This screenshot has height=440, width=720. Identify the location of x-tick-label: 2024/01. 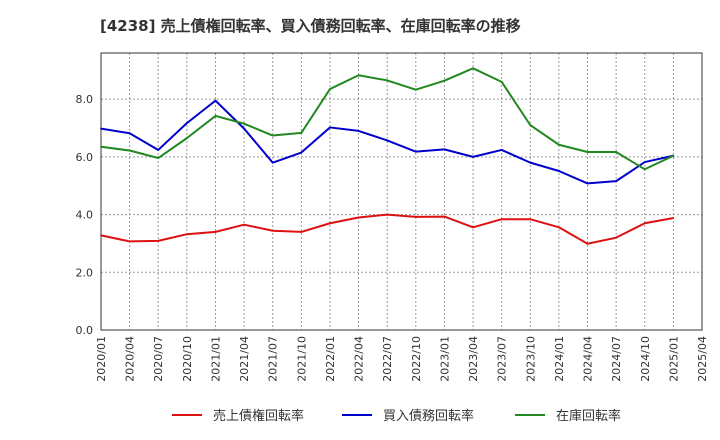
(559, 359).